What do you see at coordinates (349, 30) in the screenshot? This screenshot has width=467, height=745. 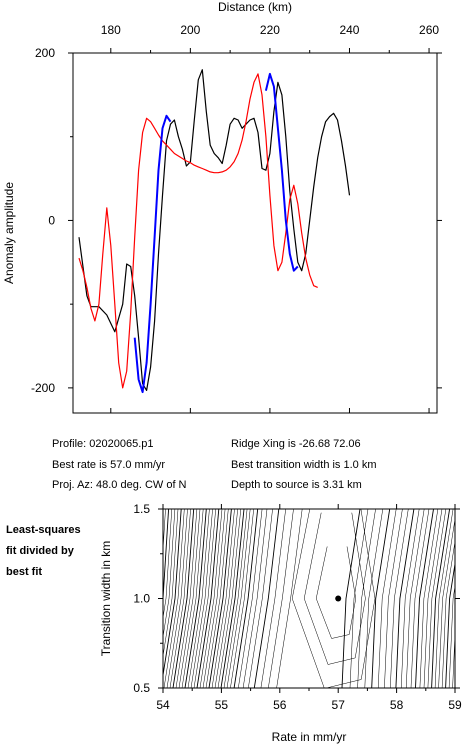 I see `x-tick-label: 240` at bounding box center [349, 30].